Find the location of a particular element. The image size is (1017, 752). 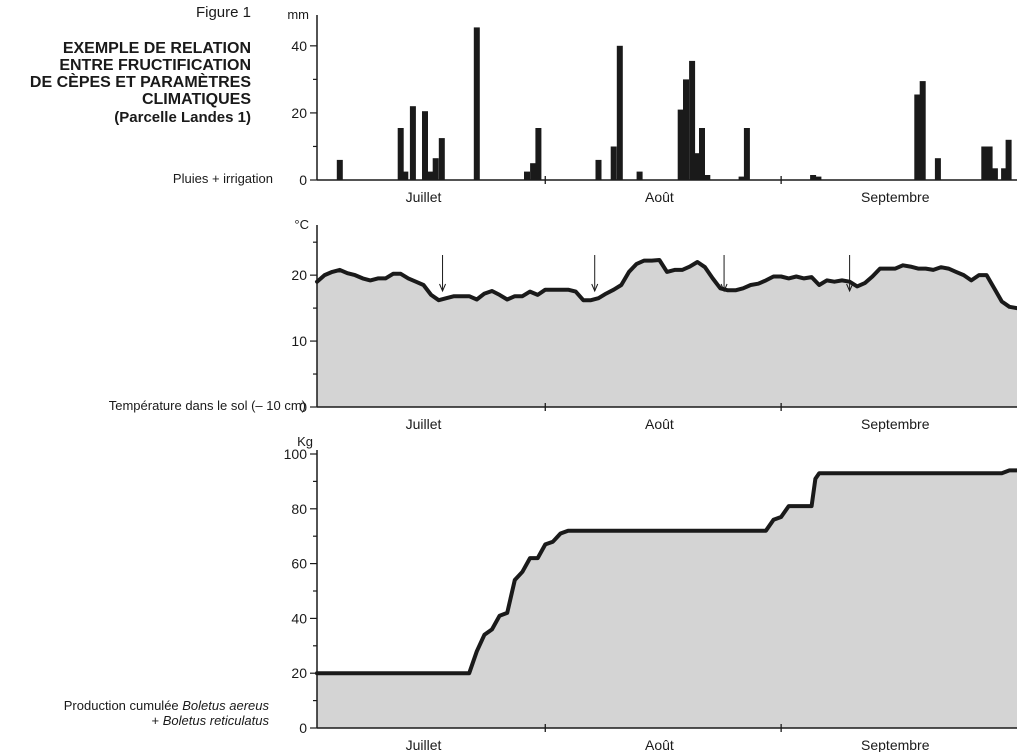

y-axis-unit: °C is located at coordinates (301, 224).